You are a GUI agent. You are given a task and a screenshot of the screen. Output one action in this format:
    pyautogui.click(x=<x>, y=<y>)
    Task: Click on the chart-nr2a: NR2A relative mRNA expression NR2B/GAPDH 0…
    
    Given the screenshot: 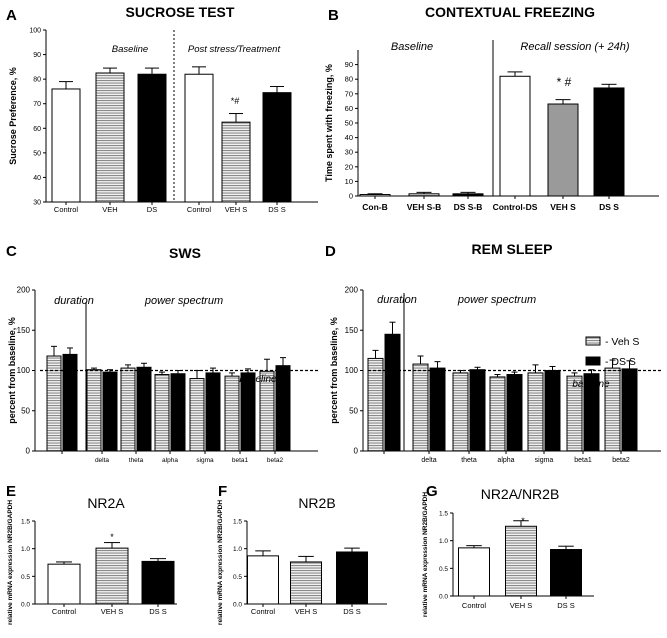 What is the action you would take?
    pyautogui.click(x=92, y=560)
    